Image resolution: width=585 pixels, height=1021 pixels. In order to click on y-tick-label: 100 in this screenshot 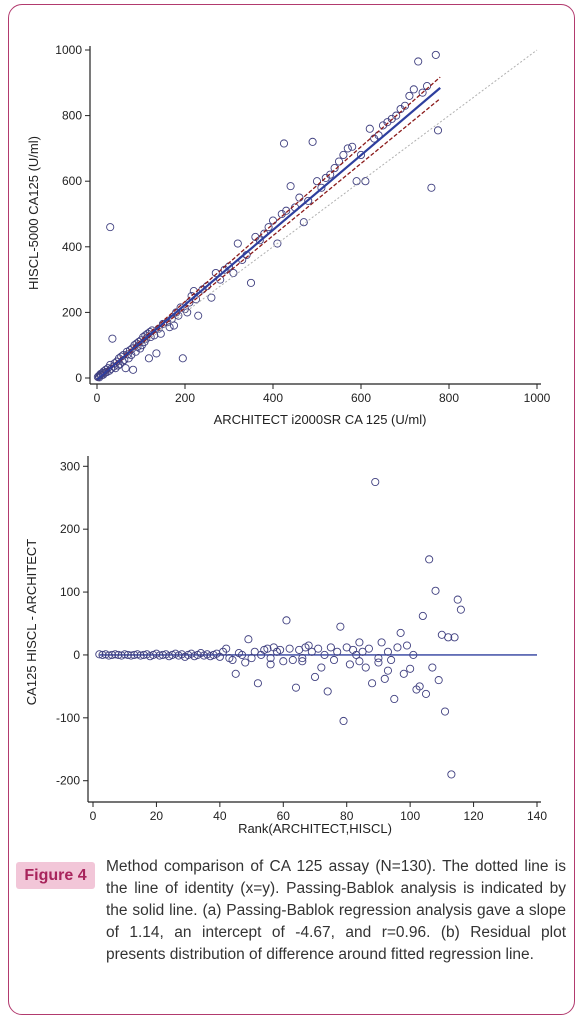, I will do `click(70, 592)`.